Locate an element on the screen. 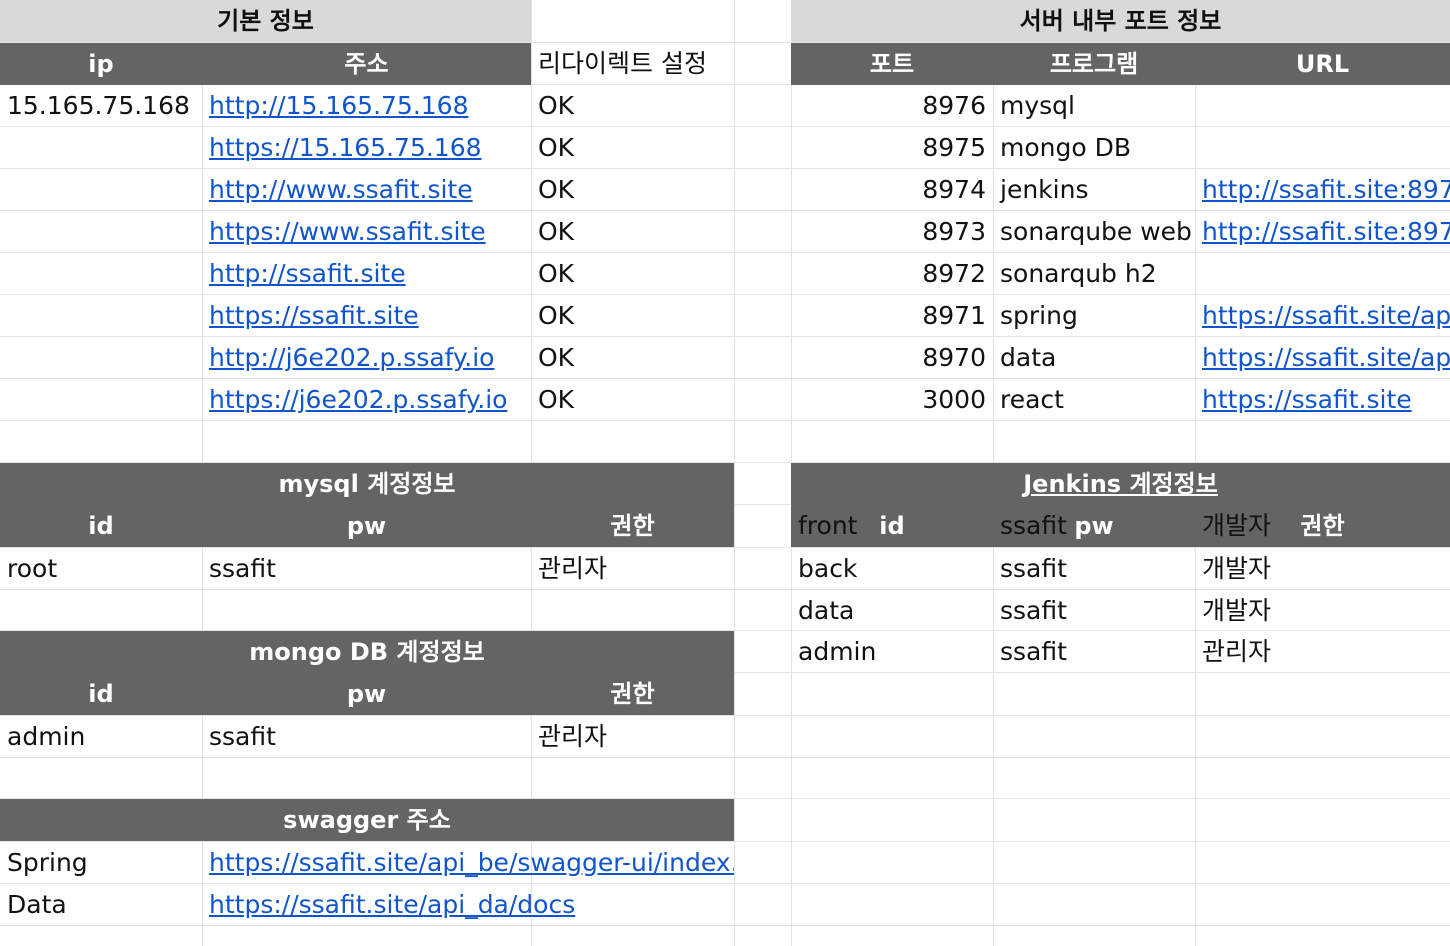 The height and width of the screenshot is (946, 1450). basic-ip-value: 15.165.75.168 is located at coordinates (98, 105).